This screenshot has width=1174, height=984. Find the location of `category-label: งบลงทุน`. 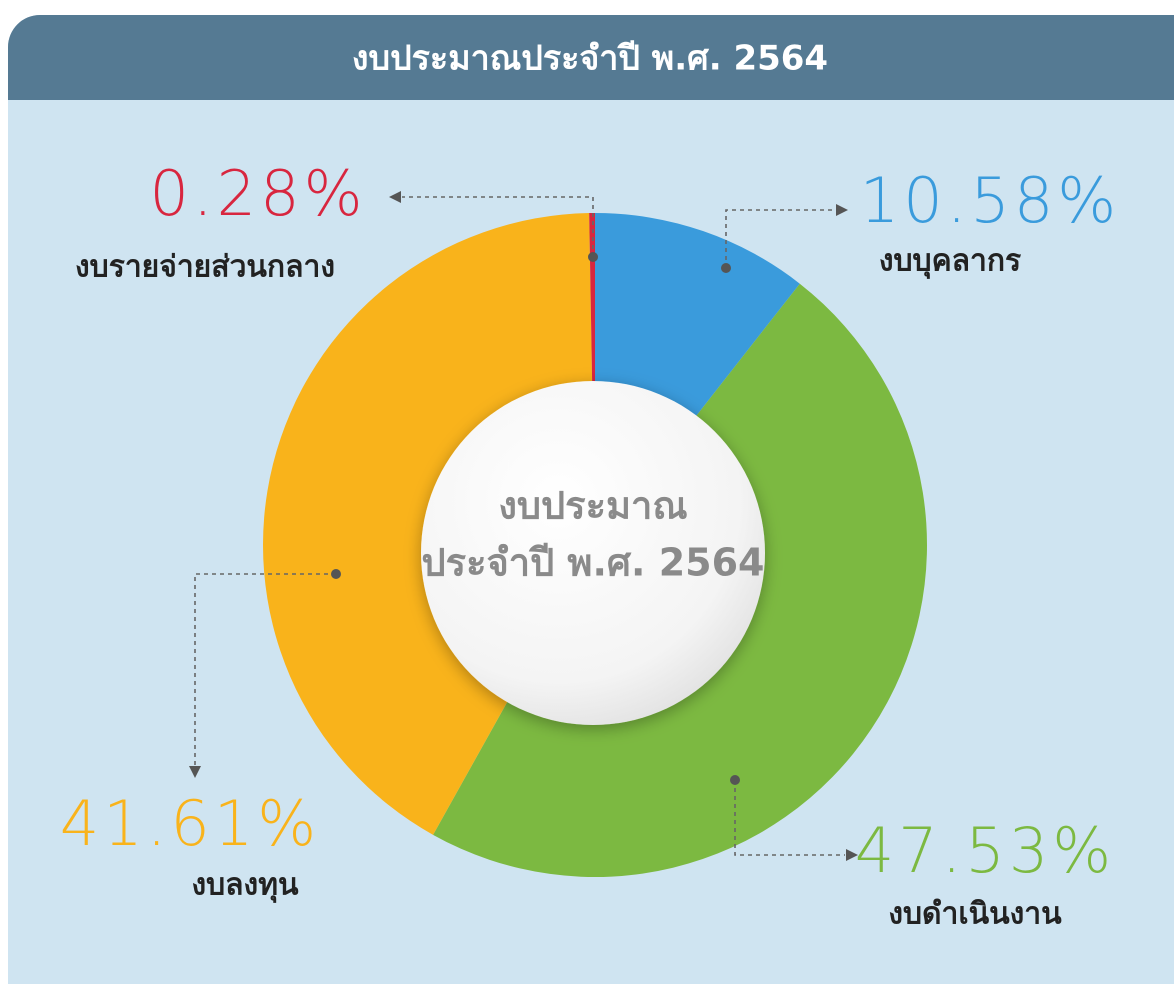

category-label: งบลงทุน is located at coordinates (244, 886).